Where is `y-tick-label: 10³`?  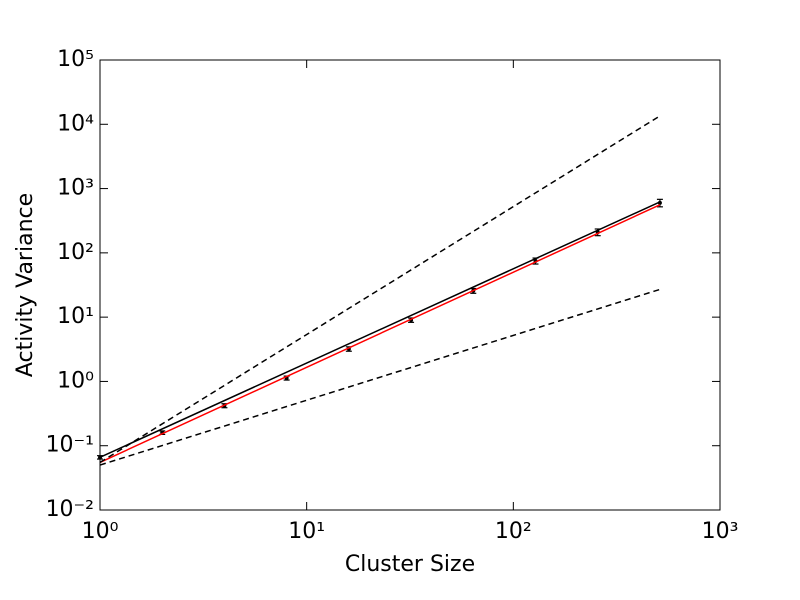
y-tick-label: 10³ is located at coordinates (75, 188).